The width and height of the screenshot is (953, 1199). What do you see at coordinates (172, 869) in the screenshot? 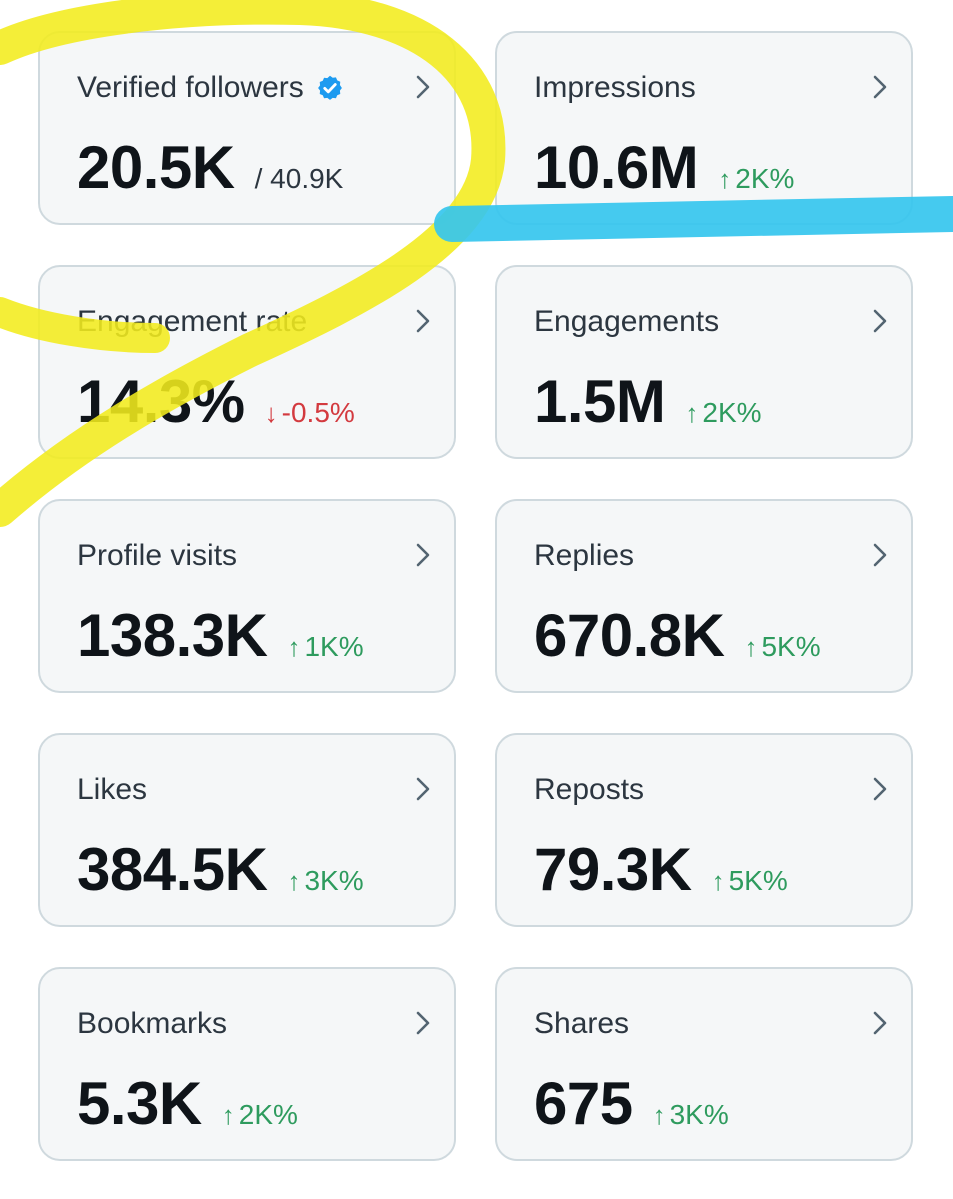
I see `metric-value: 384.5K` at bounding box center [172, 869].